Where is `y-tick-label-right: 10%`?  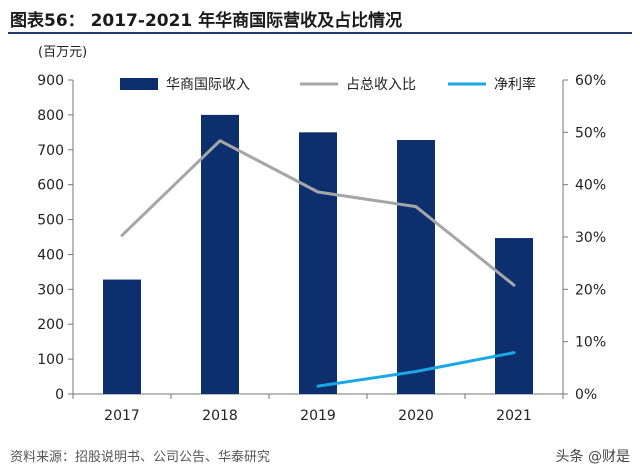
y-tick-label-right: 10% is located at coordinates (590, 343).